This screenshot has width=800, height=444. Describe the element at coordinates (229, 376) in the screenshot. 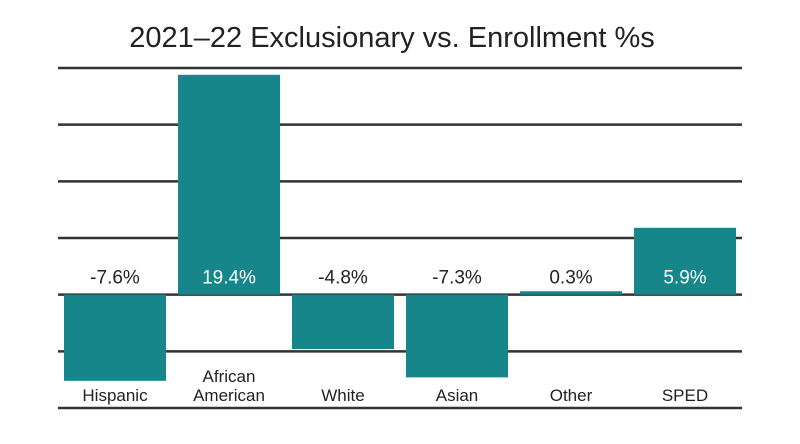

I see `category-label: African` at that location.